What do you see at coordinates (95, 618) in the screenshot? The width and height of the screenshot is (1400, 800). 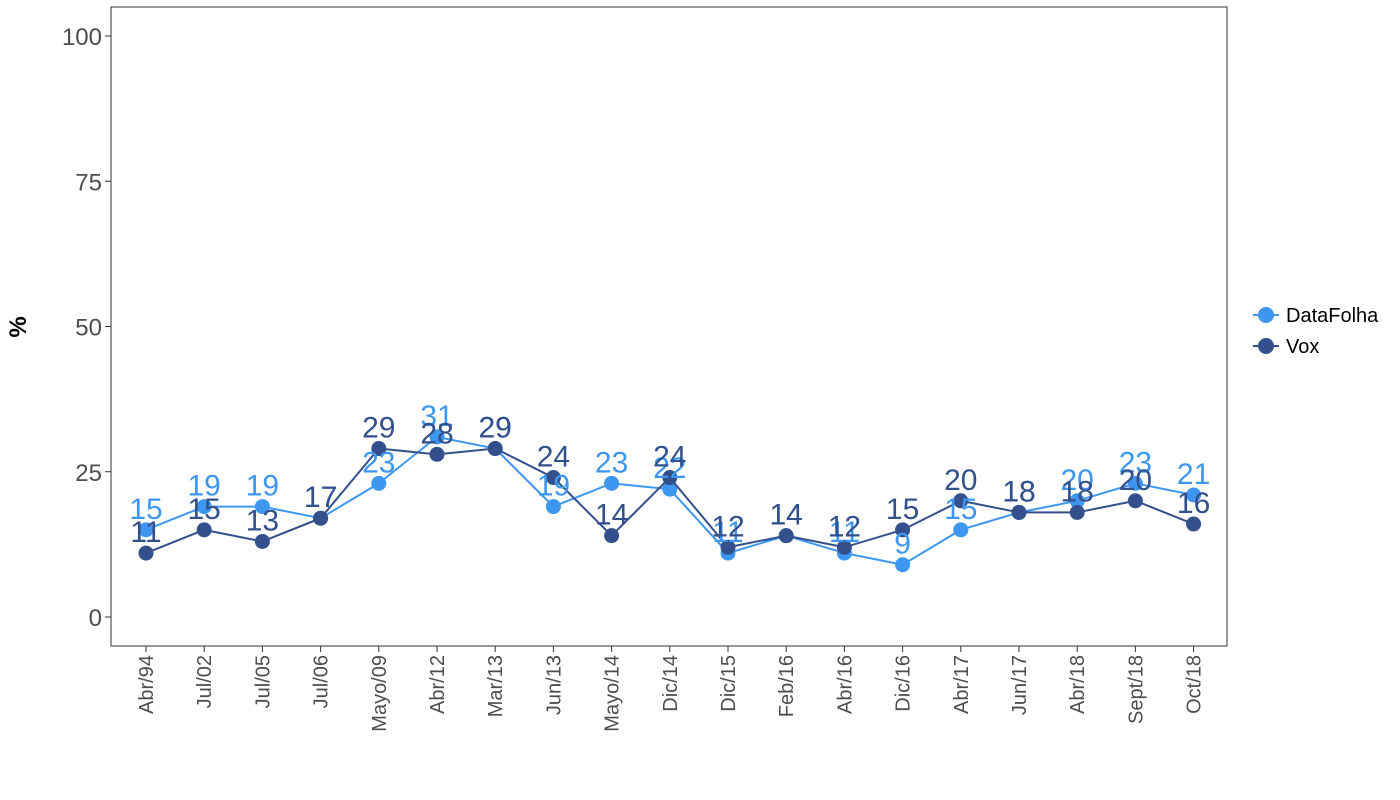 I see `y-tick-label: 0` at bounding box center [95, 618].